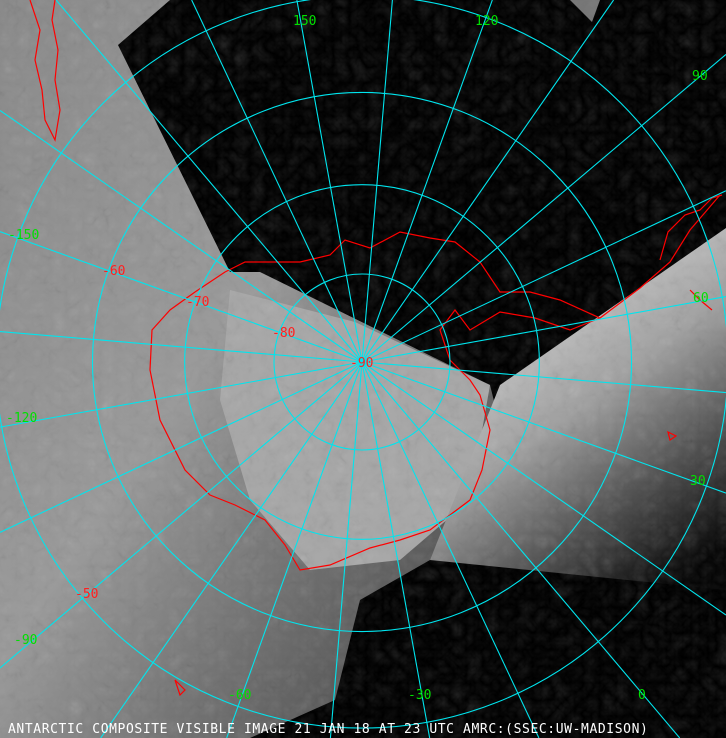 The width and height of the screenshot is (726, 738). Describe the element at coordinates (21, 418) in the screenshot. I see `longitude-label: -120` at that location.